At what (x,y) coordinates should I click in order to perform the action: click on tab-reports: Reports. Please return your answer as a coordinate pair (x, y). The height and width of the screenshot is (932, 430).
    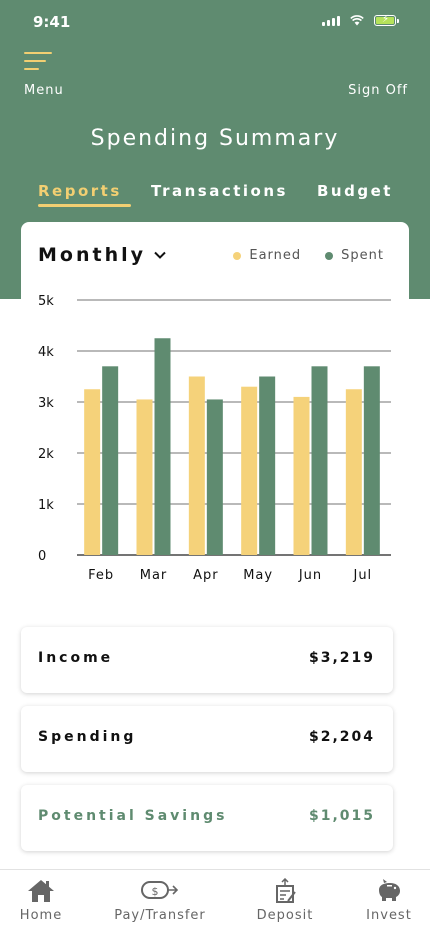
    Looking at the image, I should click on (80, 191).